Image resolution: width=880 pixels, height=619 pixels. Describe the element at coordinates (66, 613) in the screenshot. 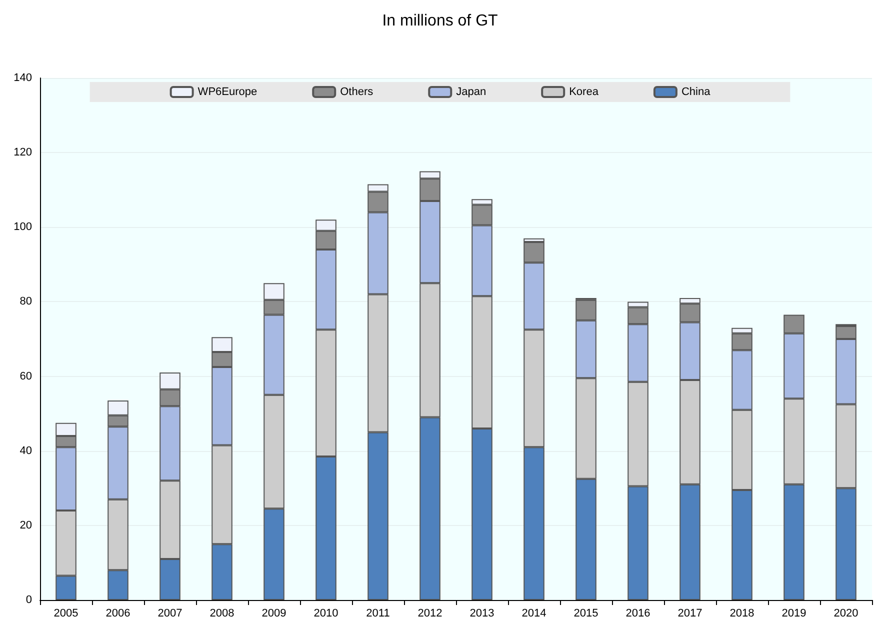

I see `x-tick-label: 2005` at that location.